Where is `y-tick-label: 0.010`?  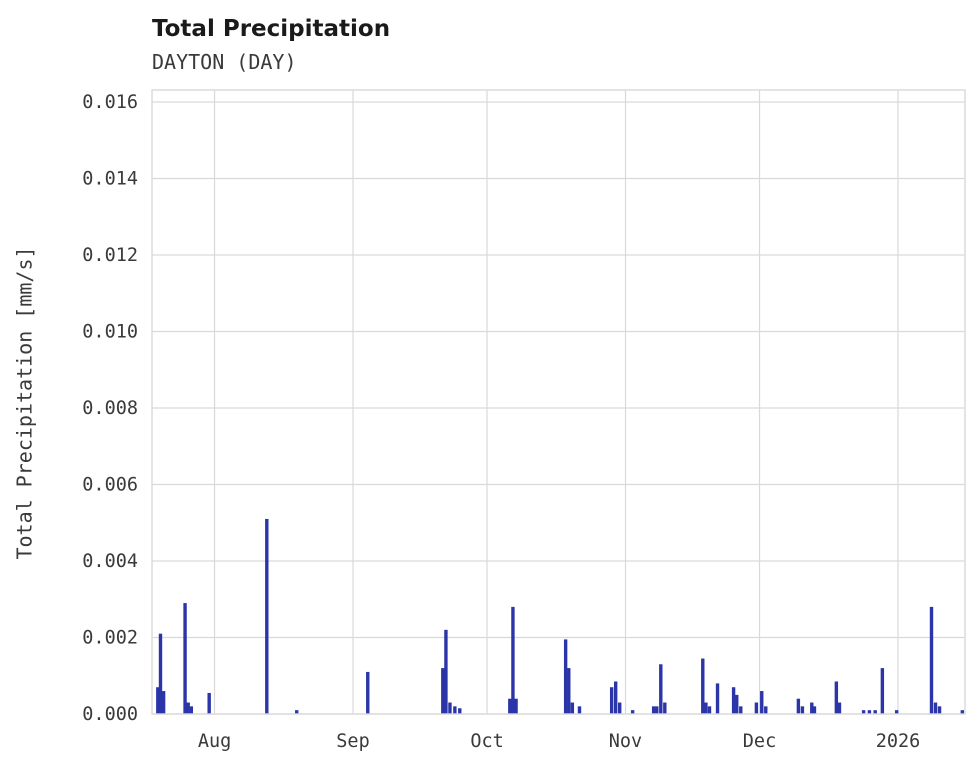
y-tick-label: 0.010 is located at coordinates (110, 332).